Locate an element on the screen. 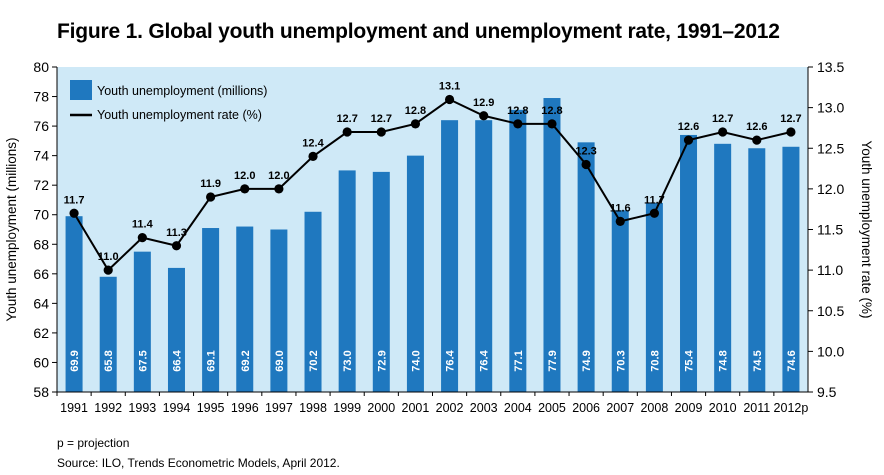  bar-value-label: 75.4 is located at coordinates (690, 360).